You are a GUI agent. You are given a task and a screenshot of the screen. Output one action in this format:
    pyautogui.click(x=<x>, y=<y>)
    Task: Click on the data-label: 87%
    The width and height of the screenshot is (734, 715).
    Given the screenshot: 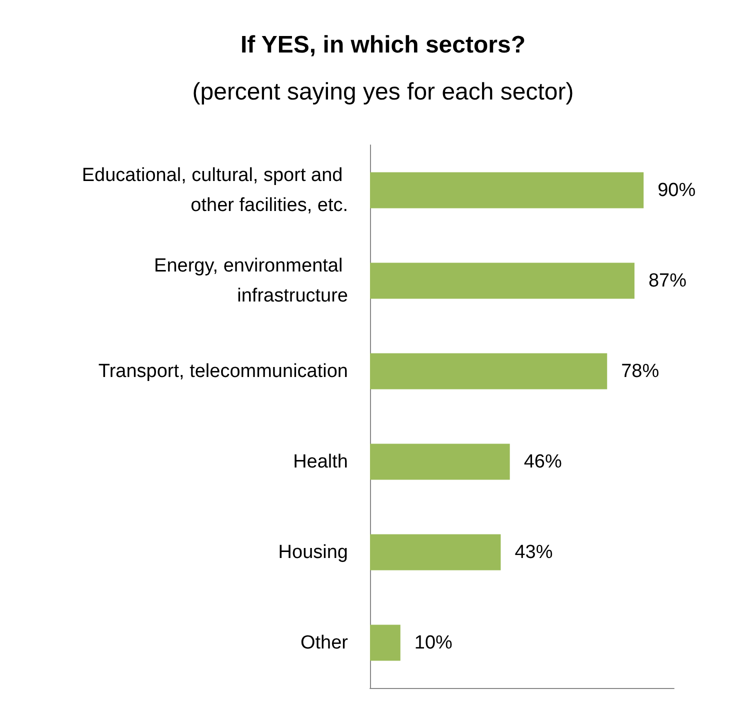 What is the action you would take?
    pyautogui.click(x=667, y=281)
    